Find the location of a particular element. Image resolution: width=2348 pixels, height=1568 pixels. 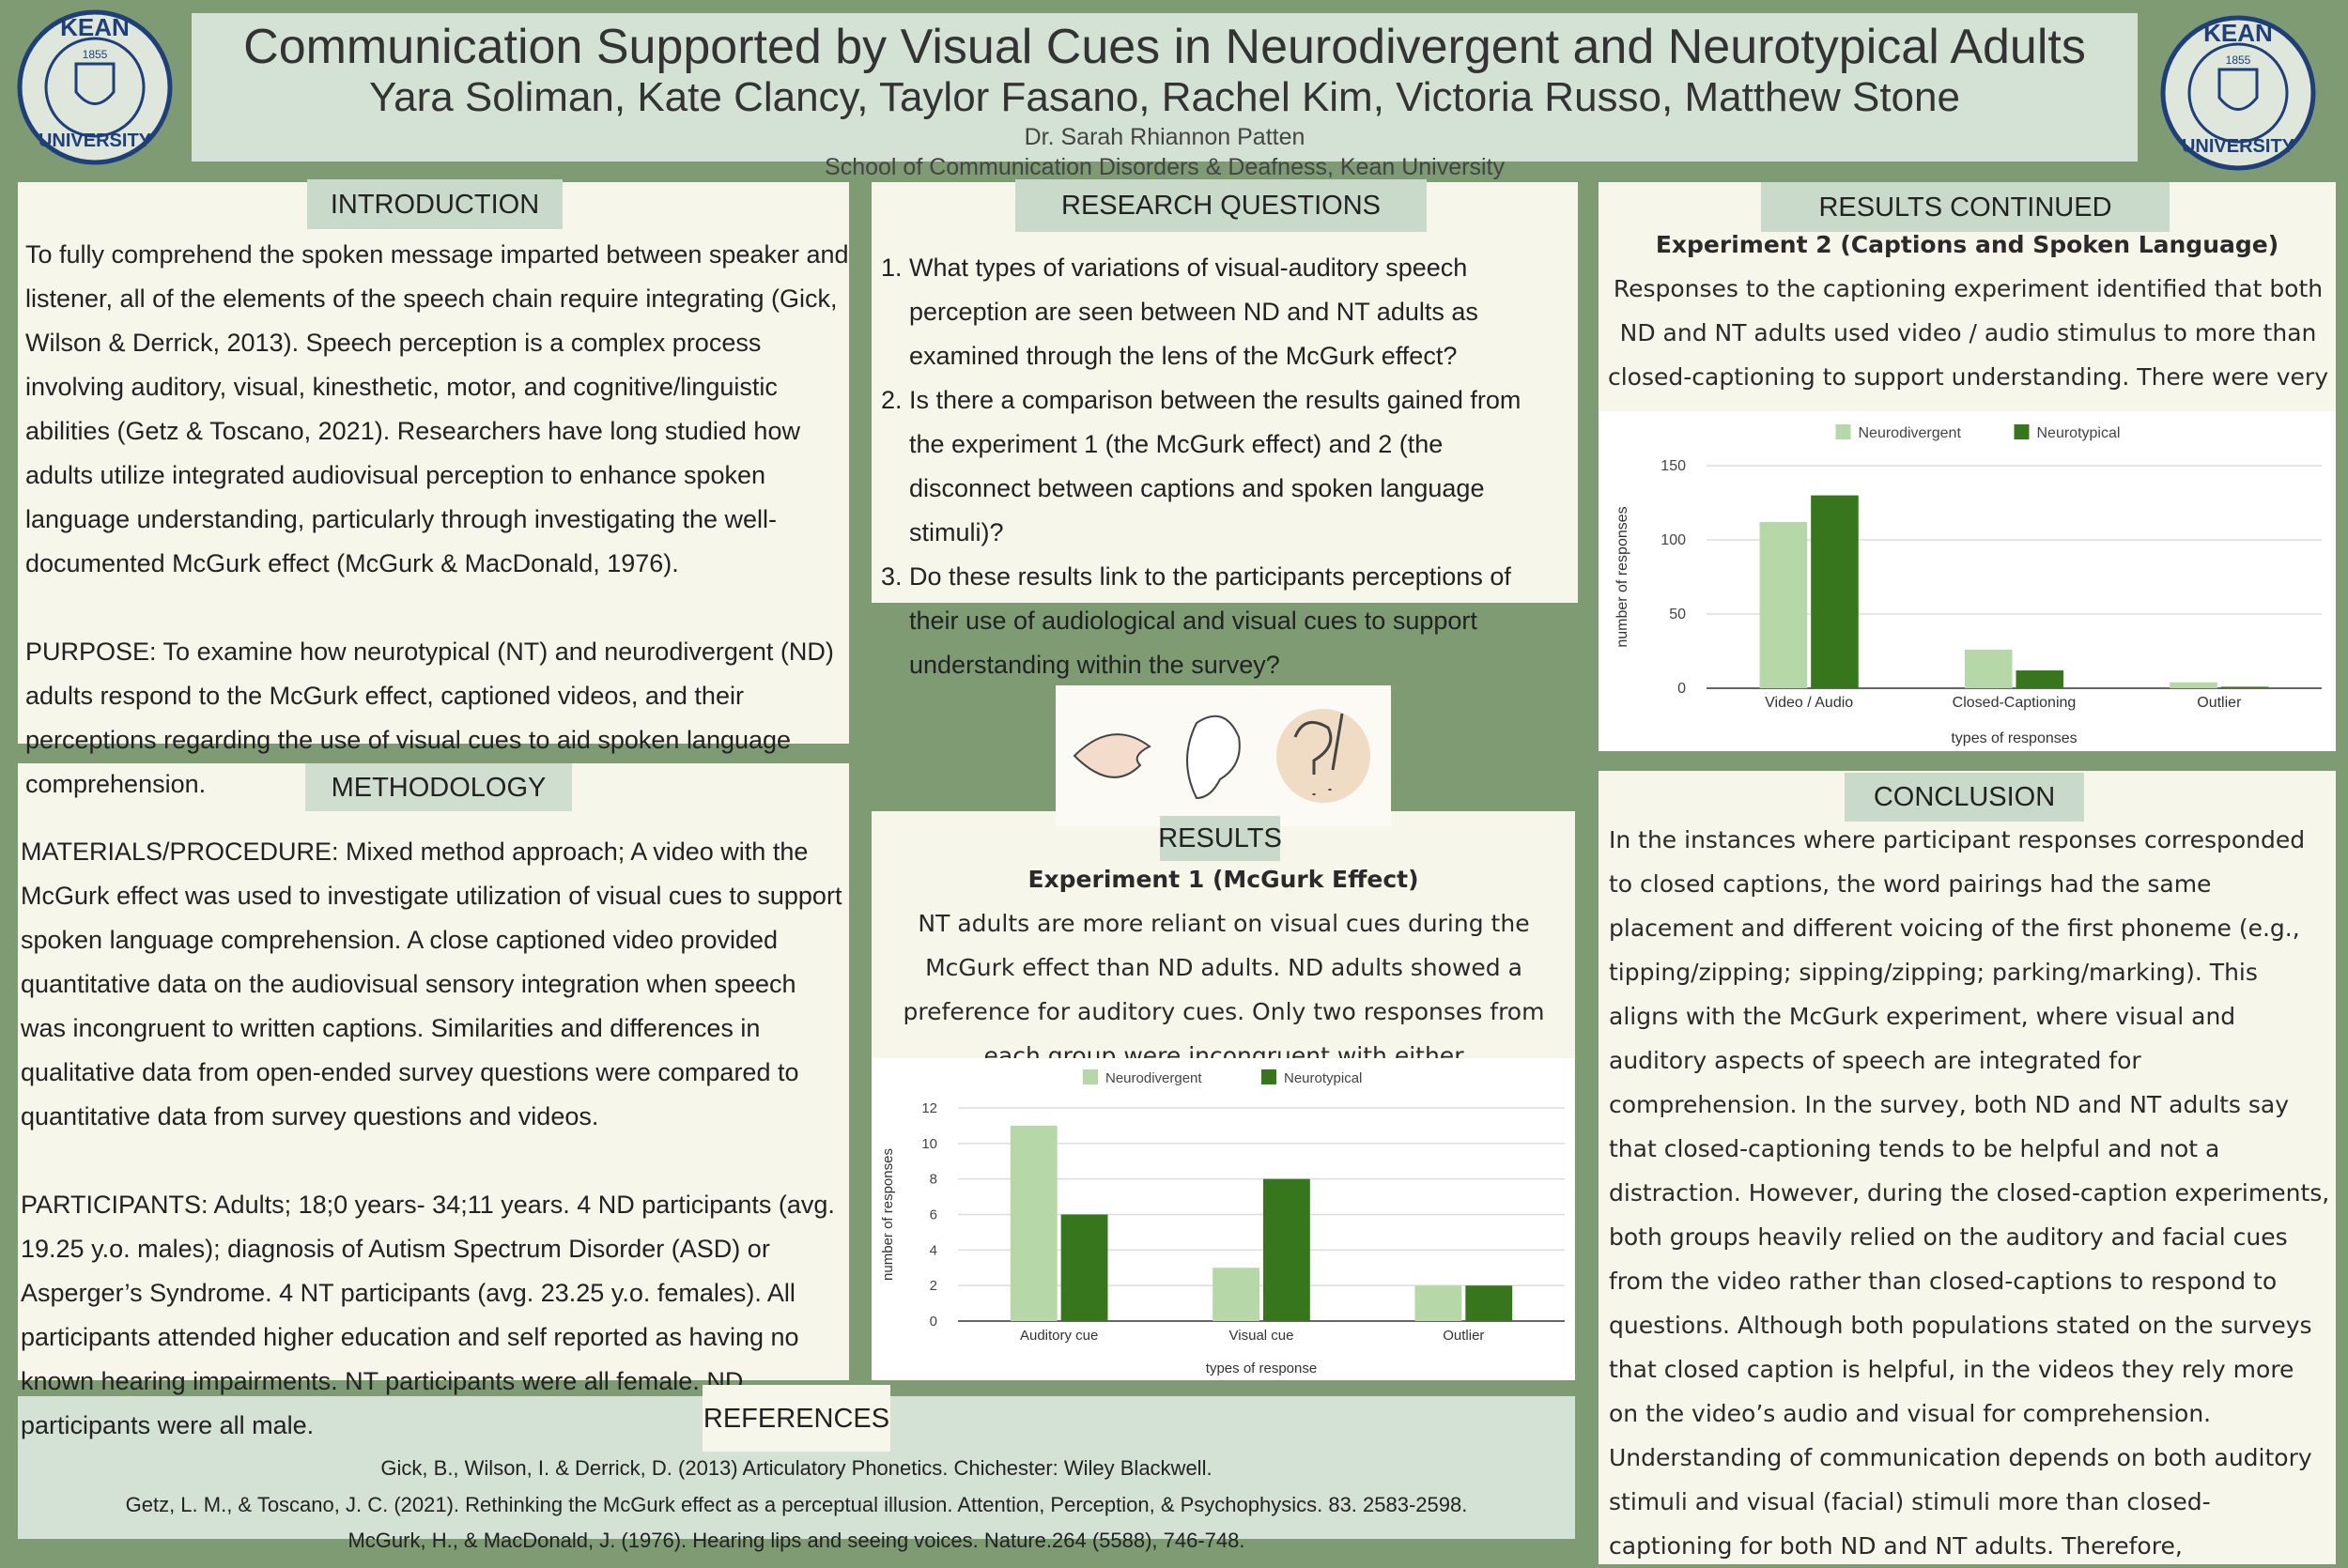

section-heading: RESULTS is located at coordinates (1220, 839).